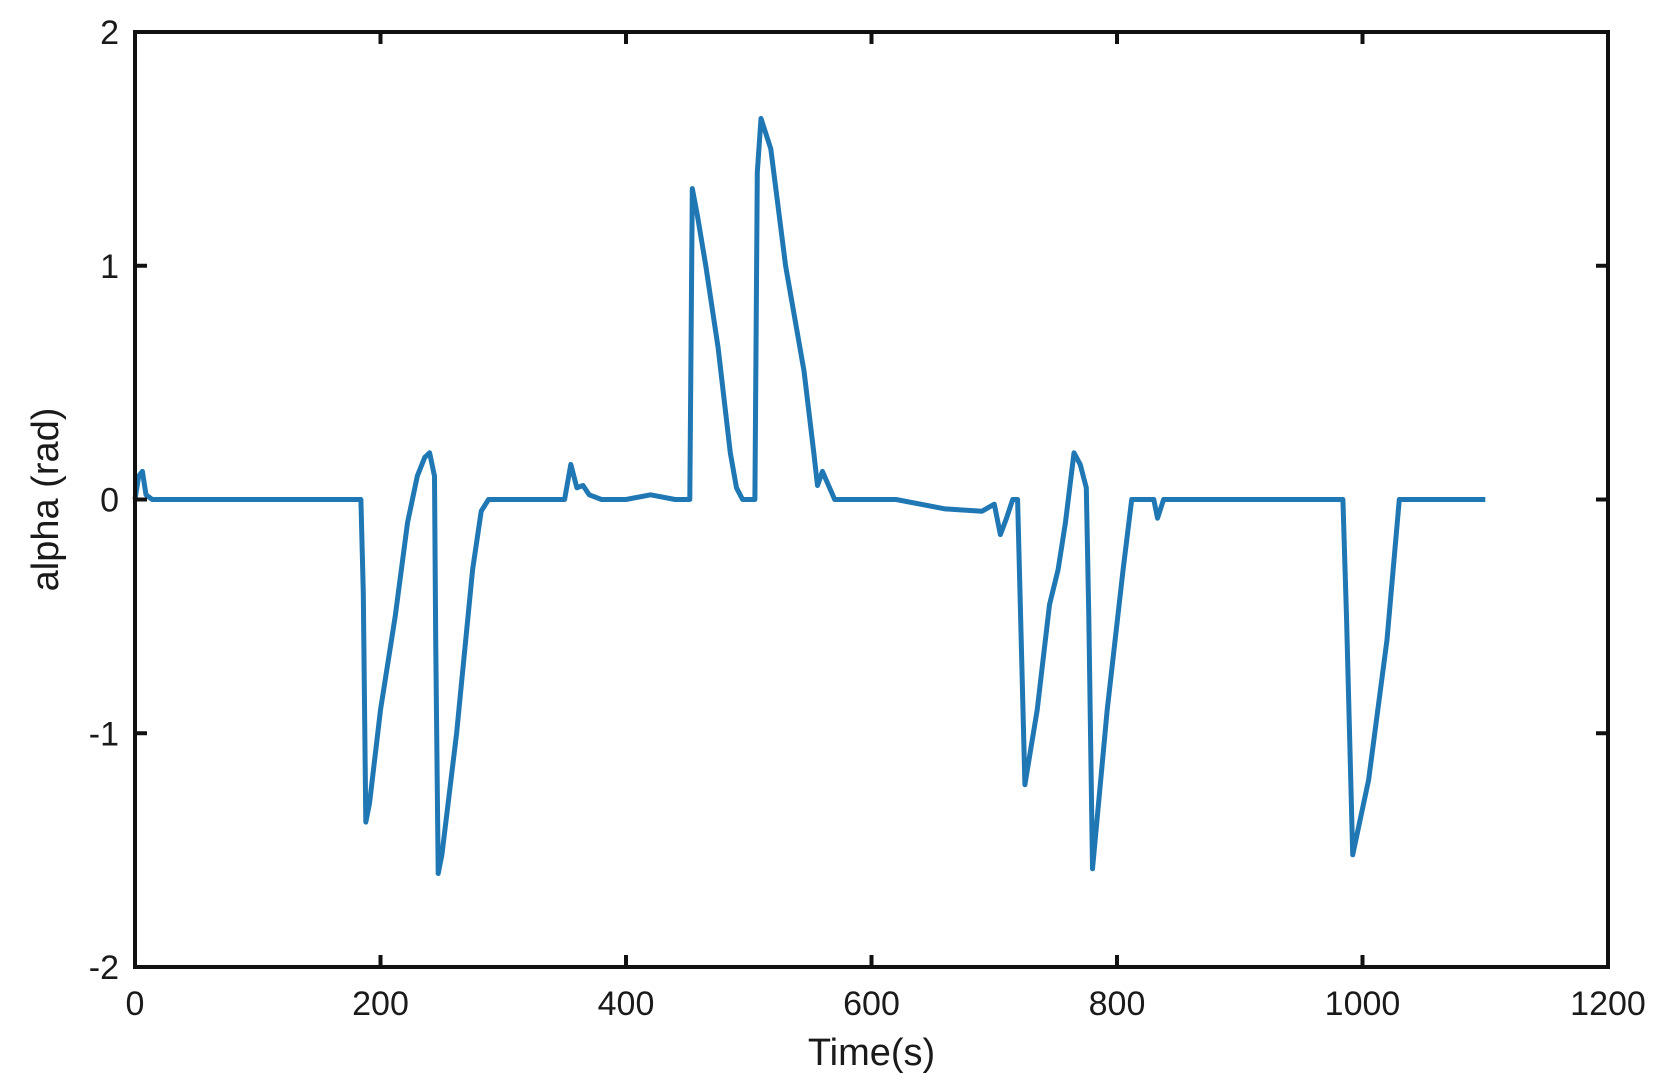 The width and height of the screenshot is (1666, 1092). Describe the element at coordinates (109, 267) in the screenshot. I see `y-tick-label: 1` at that location.